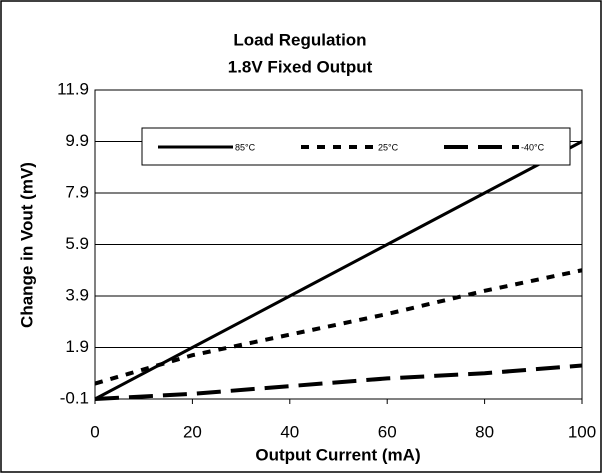 Image resolution: width=602 pixels, height=473 pixels. I want to click on x-tick-label: 80, so click(484, 431).